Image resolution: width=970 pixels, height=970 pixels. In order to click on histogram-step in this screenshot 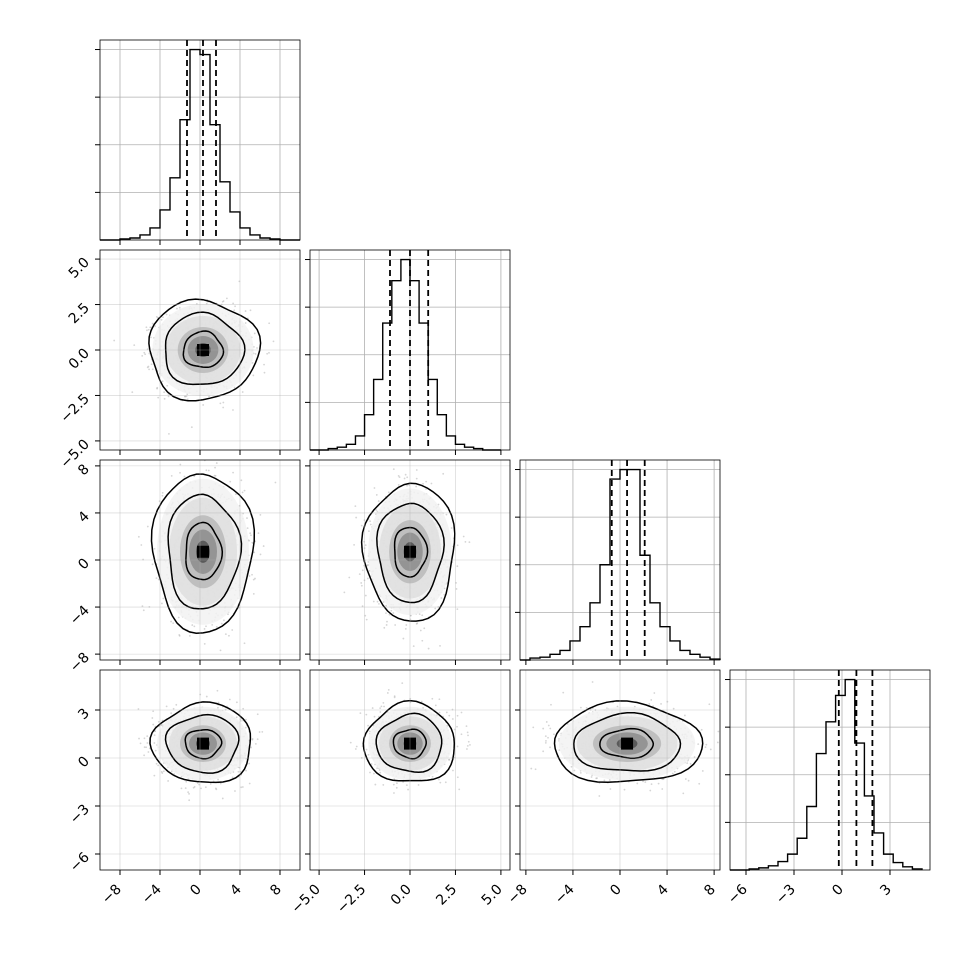, I will do `click(200, 144)`.